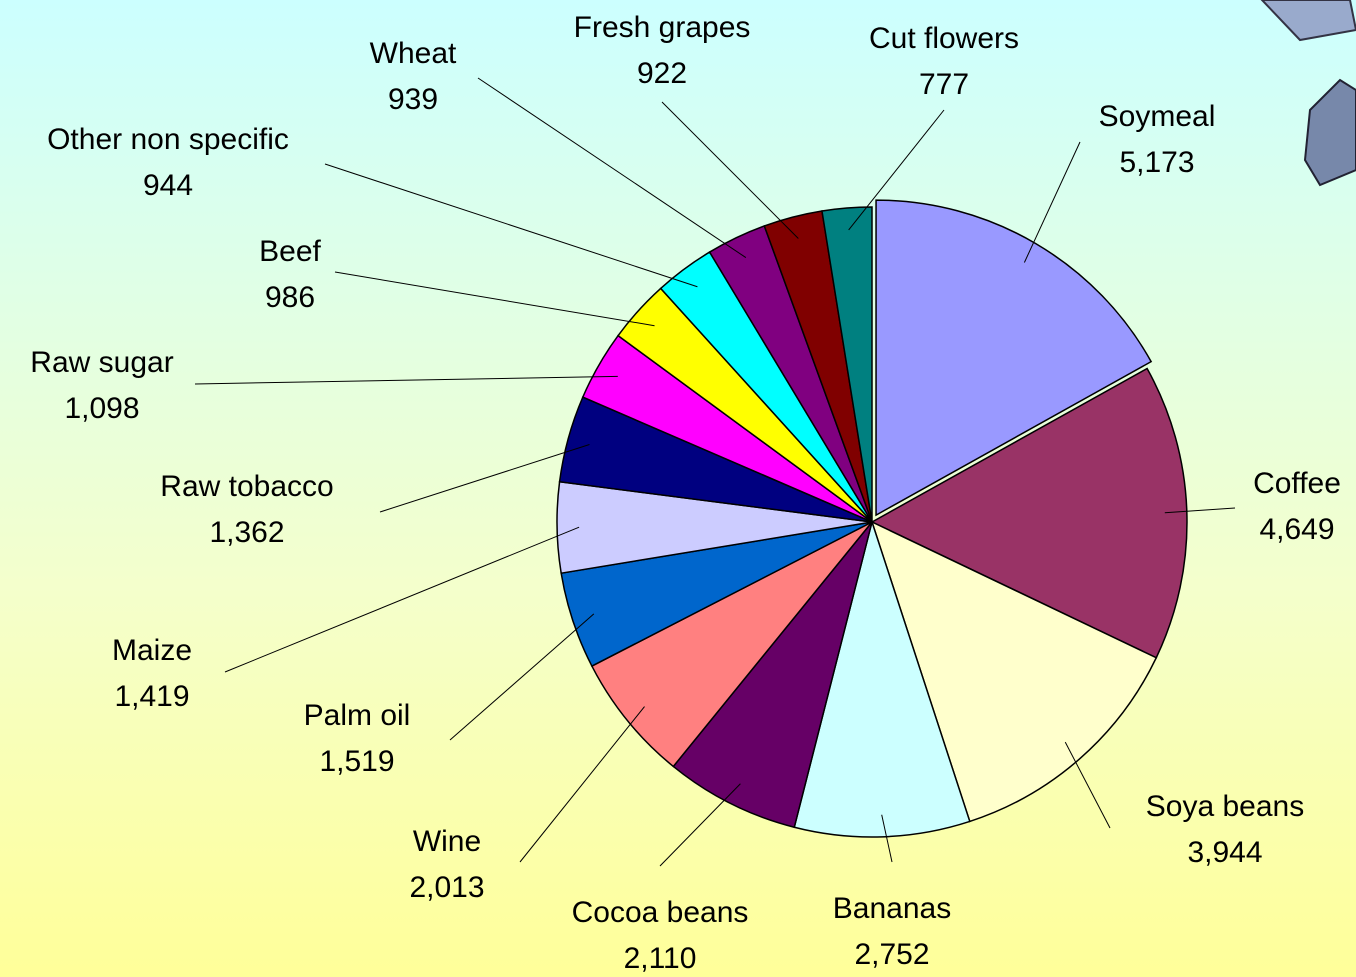  What do you see at coordinates (447, 841) in the screenshot?
I see `slice-label: Wine` at bounding box center [447, 841].